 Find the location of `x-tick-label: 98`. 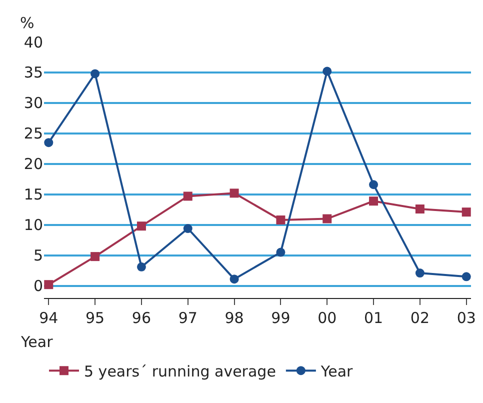

x-tick-label: 98 is located at coordinates (234, 318).